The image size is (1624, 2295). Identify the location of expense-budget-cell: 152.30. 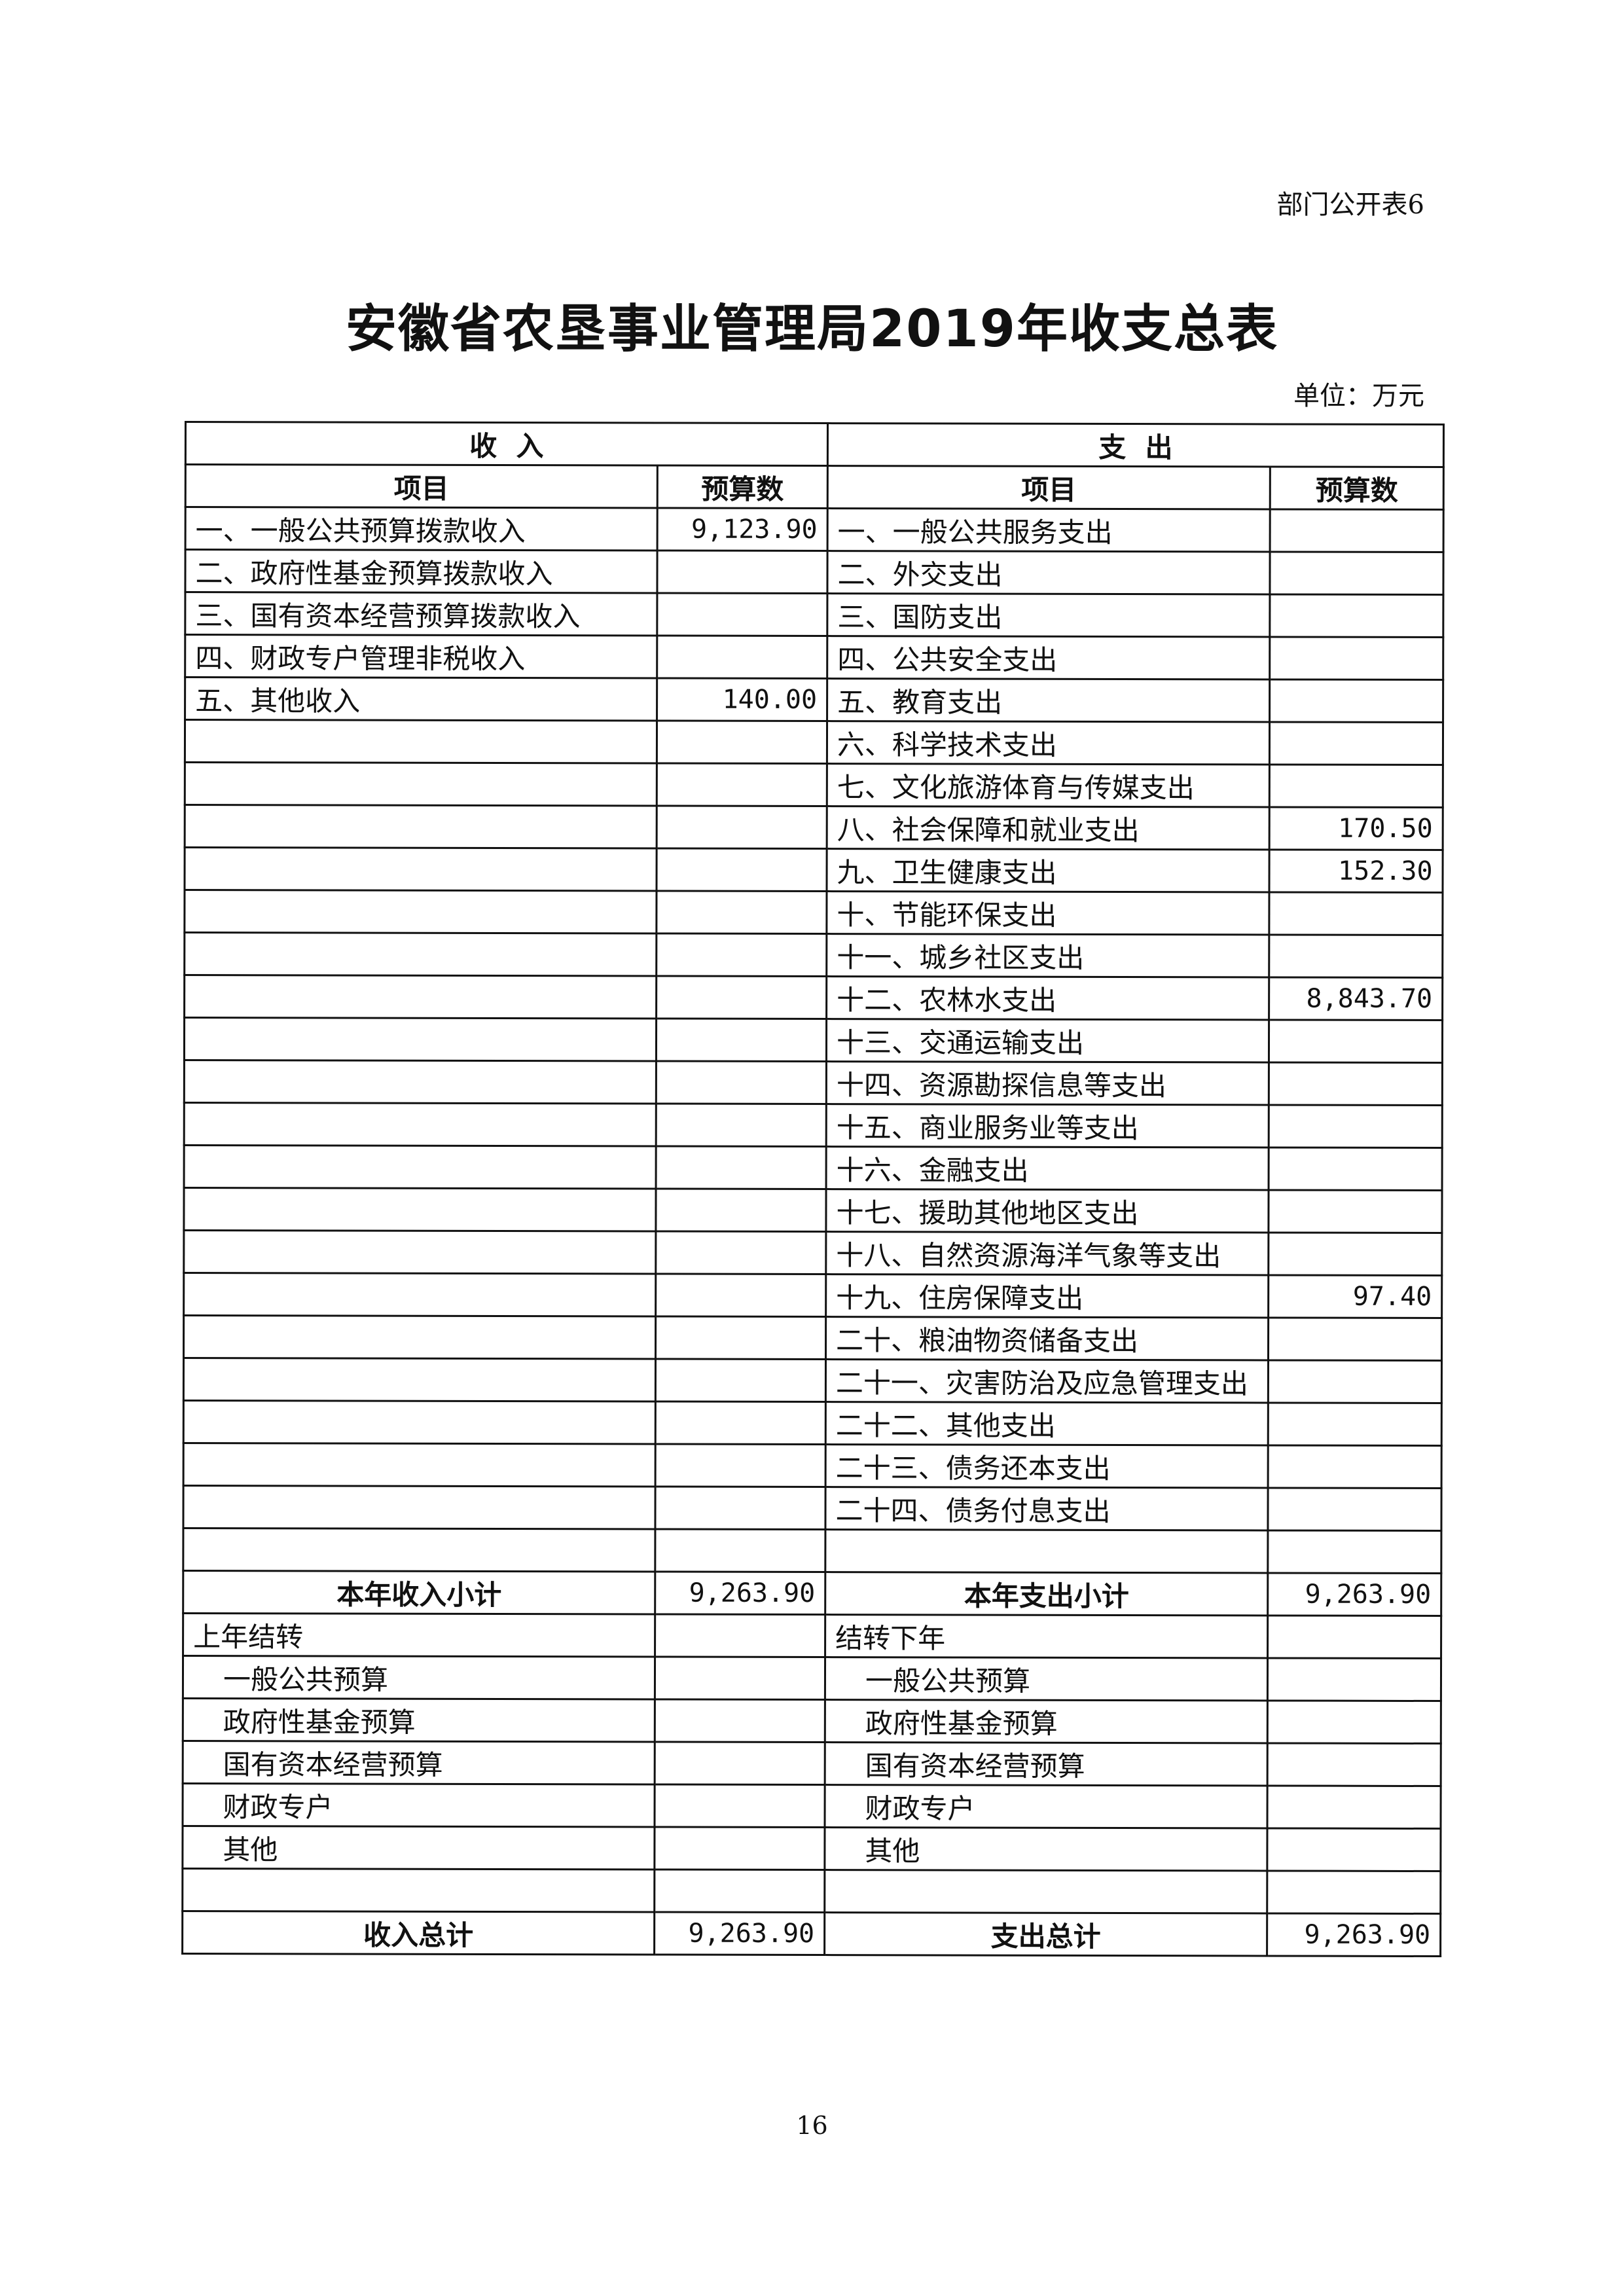
(1356, 871).